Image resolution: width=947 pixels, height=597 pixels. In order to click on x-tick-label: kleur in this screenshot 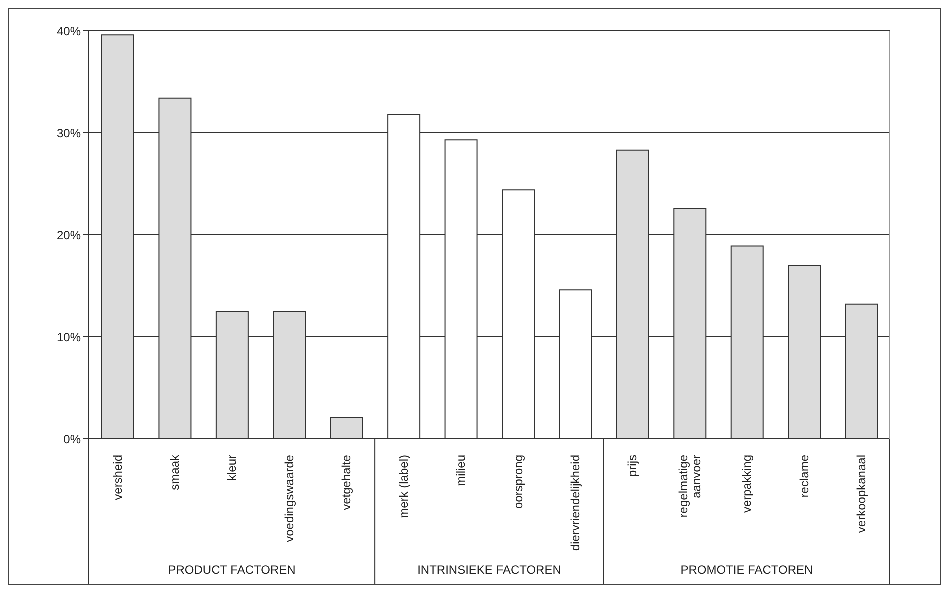, I will do `click(232, 468)`.